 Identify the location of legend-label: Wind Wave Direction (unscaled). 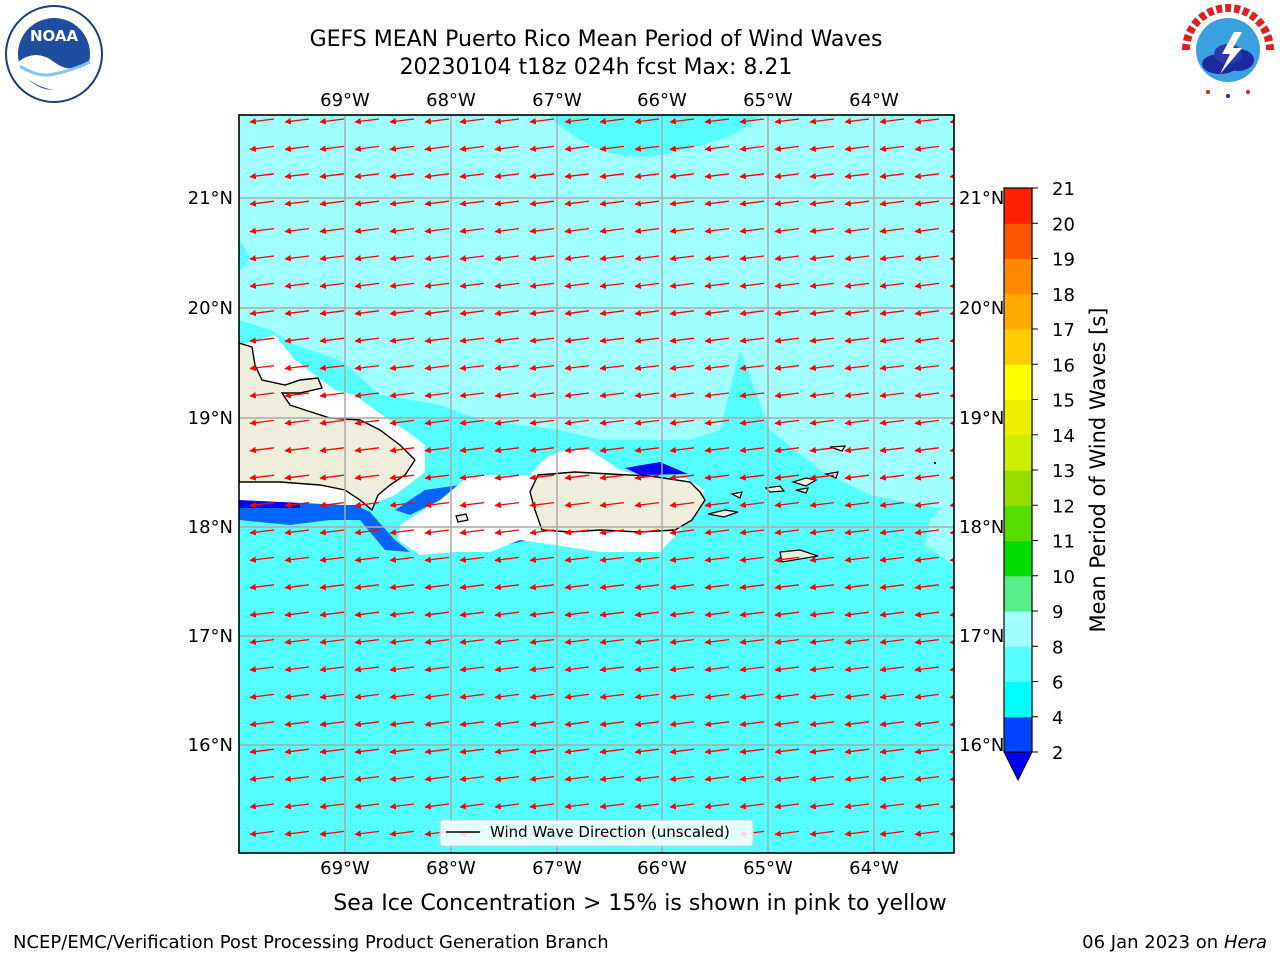
(610, 832).